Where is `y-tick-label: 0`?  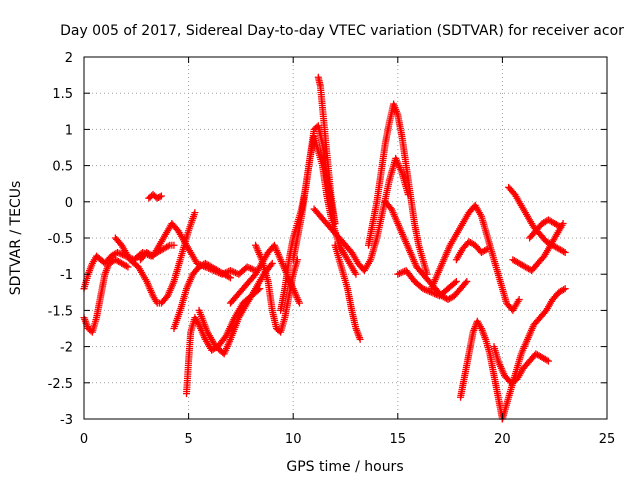
y-tick-label: 0 is located at coordinates (69, 203).